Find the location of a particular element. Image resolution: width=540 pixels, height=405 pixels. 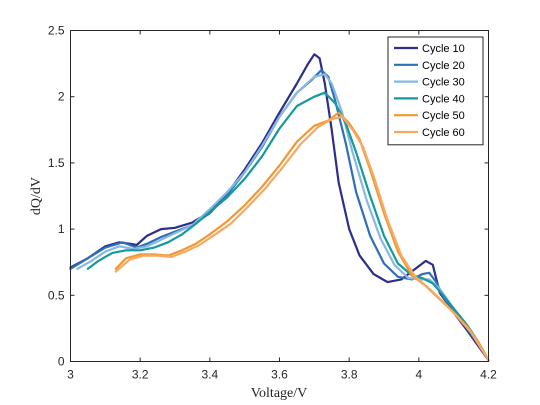

y-tick-label: 2.5 is located at coordinates (56, 31).